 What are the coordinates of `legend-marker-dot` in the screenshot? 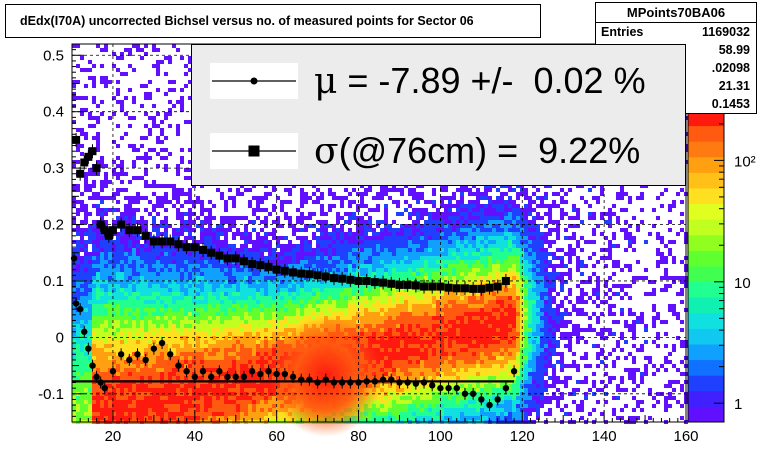 It's located at (254, 81).